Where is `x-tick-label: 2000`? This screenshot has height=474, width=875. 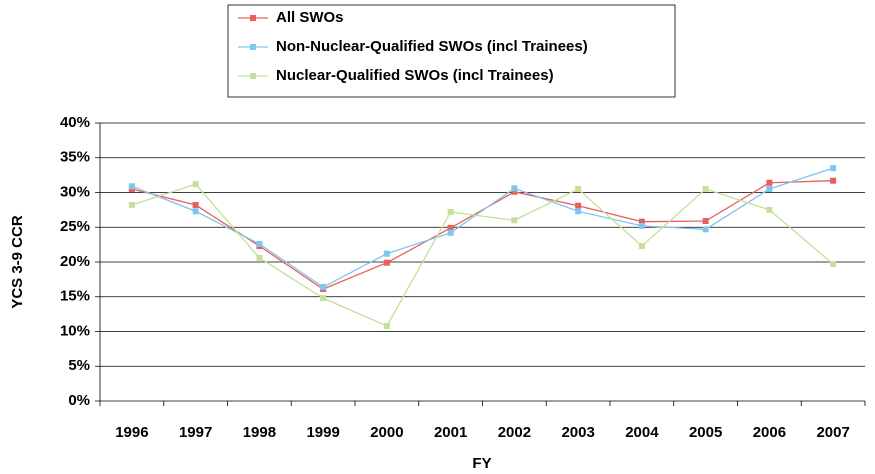 x-tick-label: 2000 is located at coordinates (386, 432).